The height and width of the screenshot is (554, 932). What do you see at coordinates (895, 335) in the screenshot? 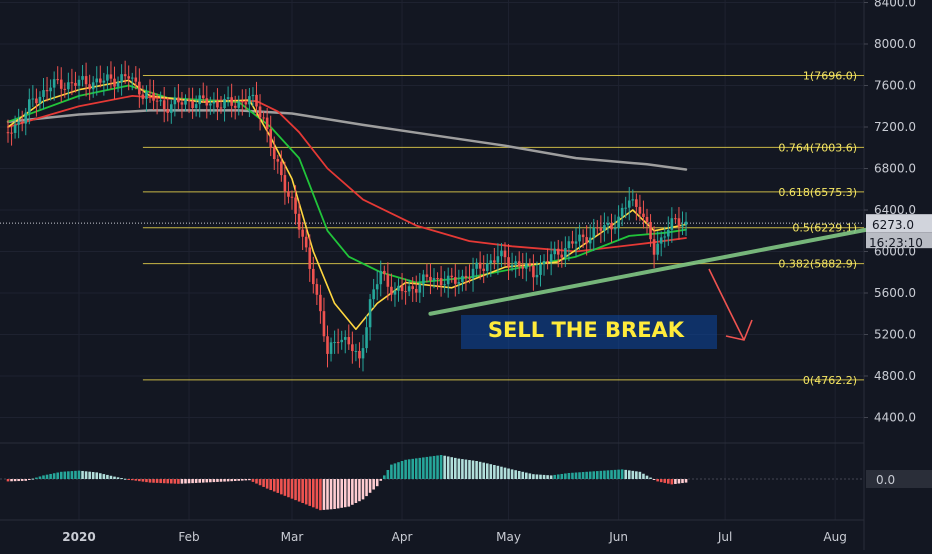
I see `y-tick-label: 5200.0` at bounding box center [895, 335].